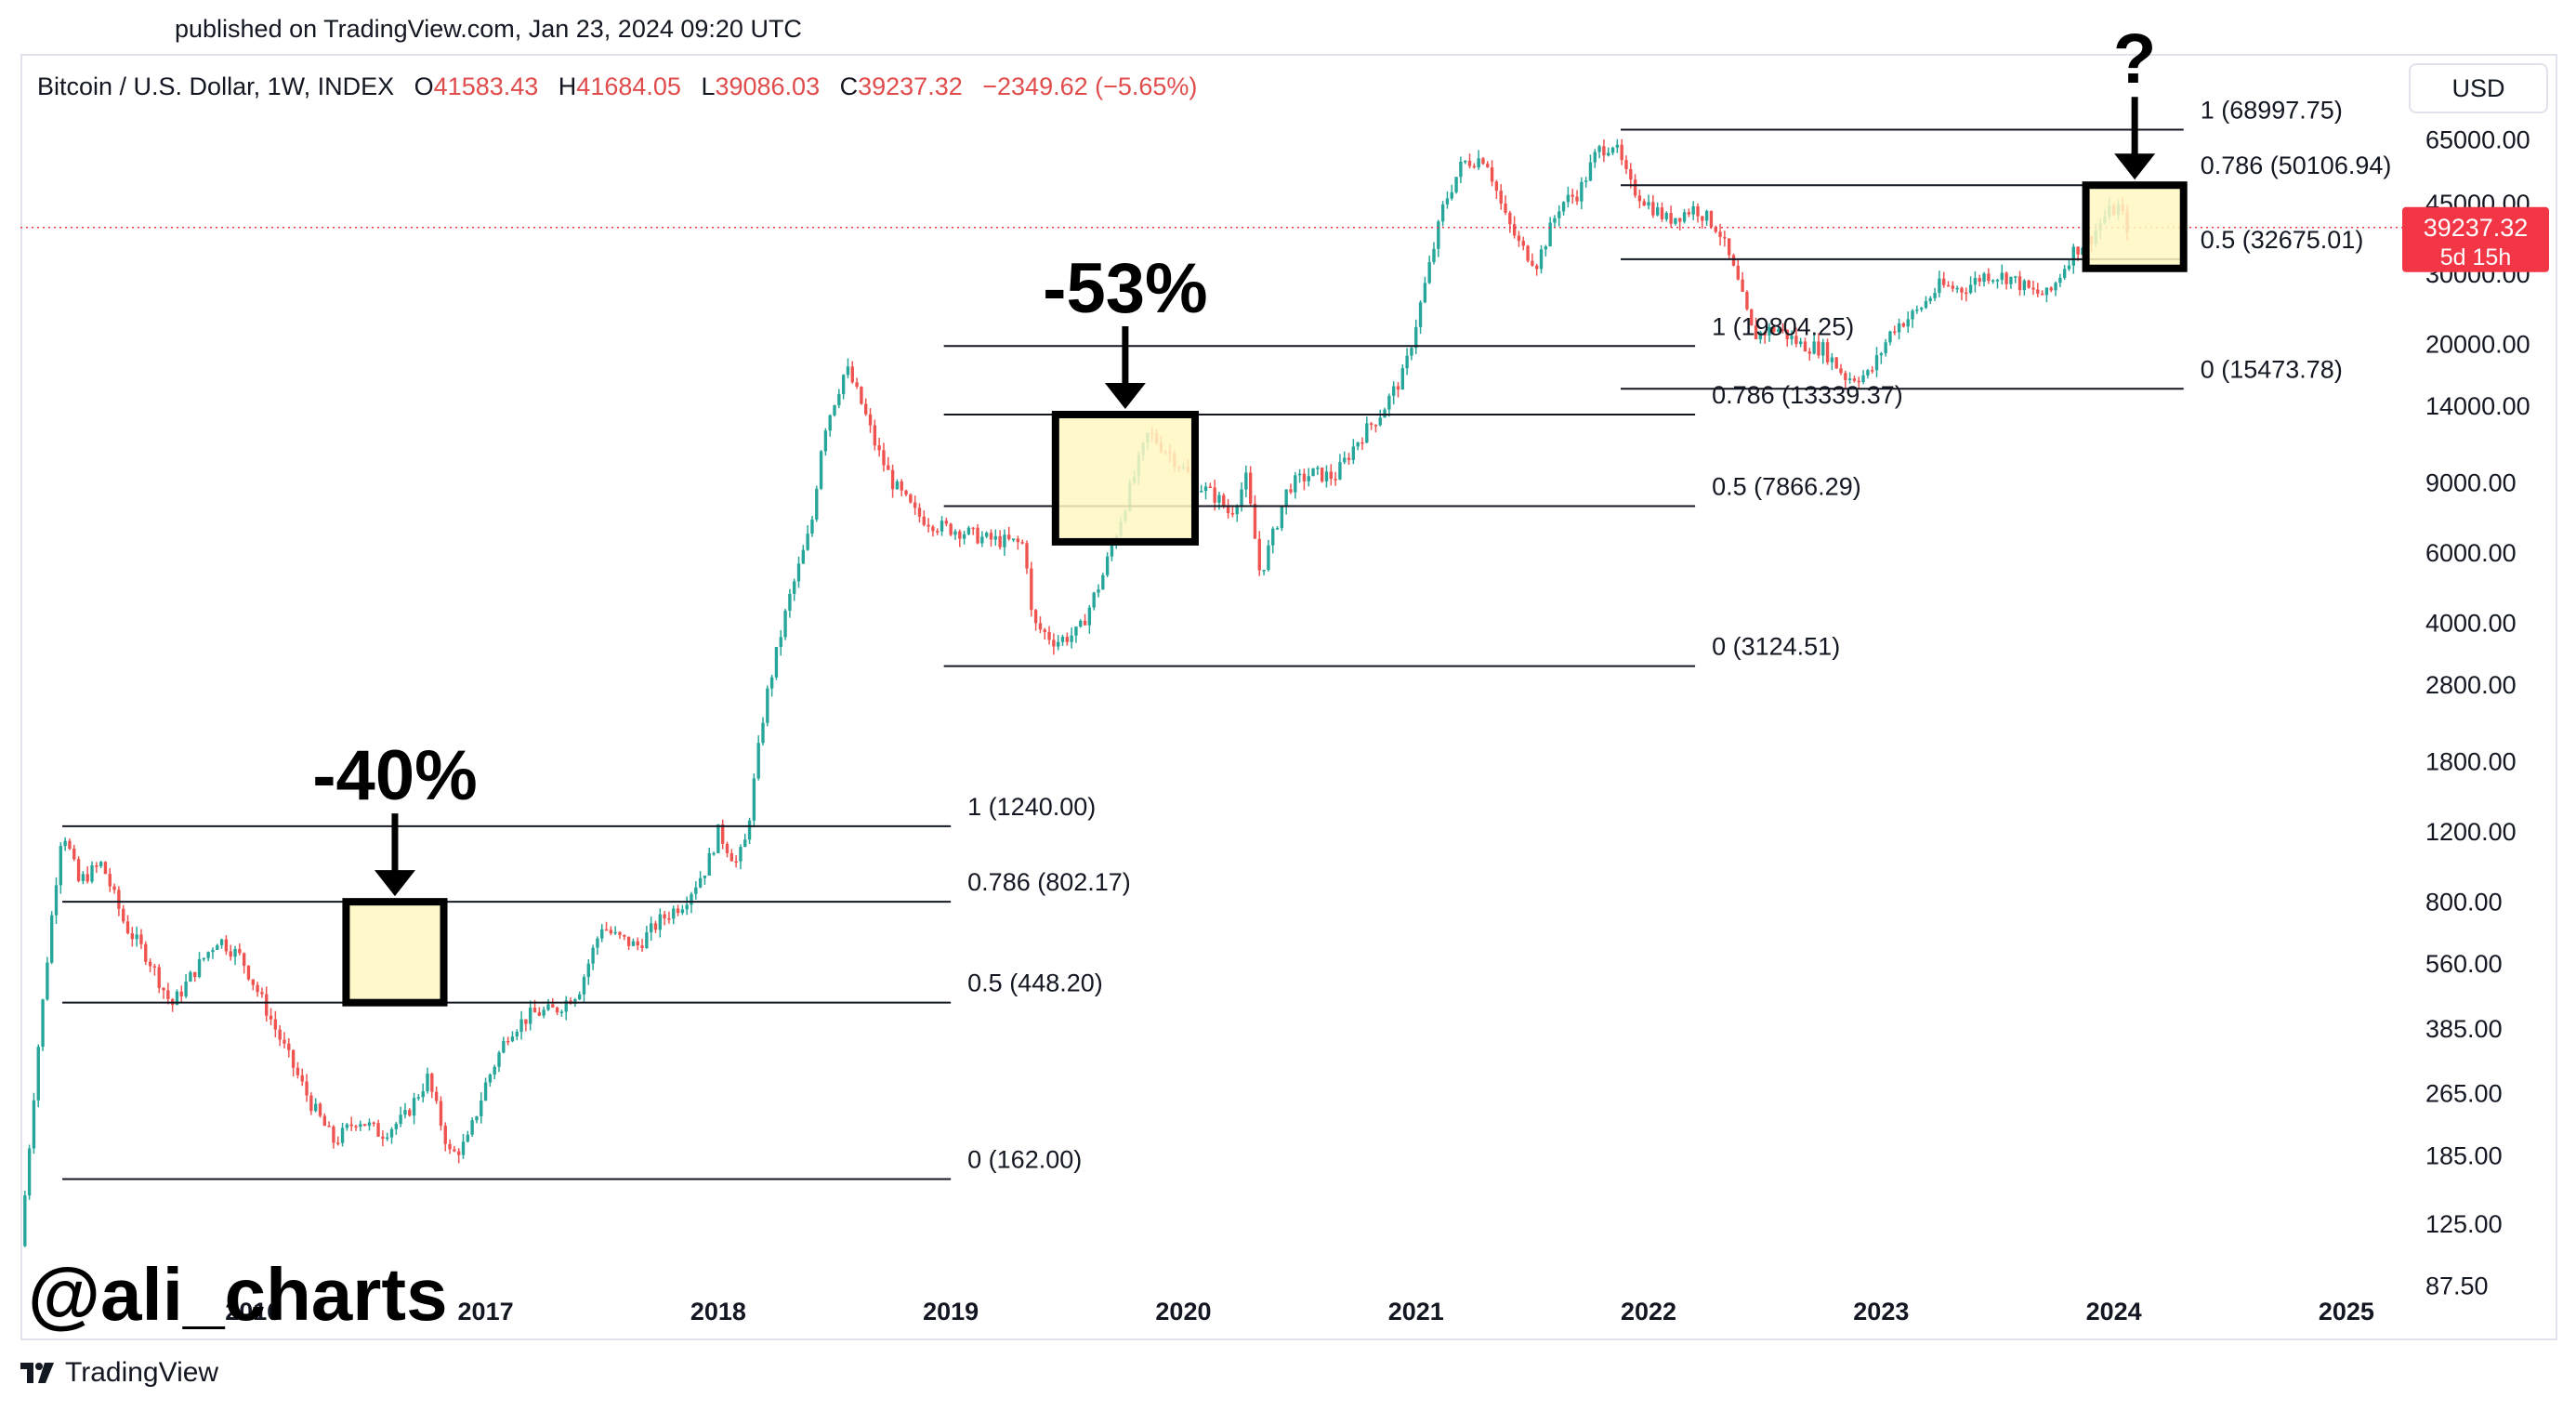 The width and height of the screenshot is (2576, 1411). What do you see at coordinates (1125, 288) in the screenshot?
I see `annotation-label: -53%` at bounding box center [1125, 288].